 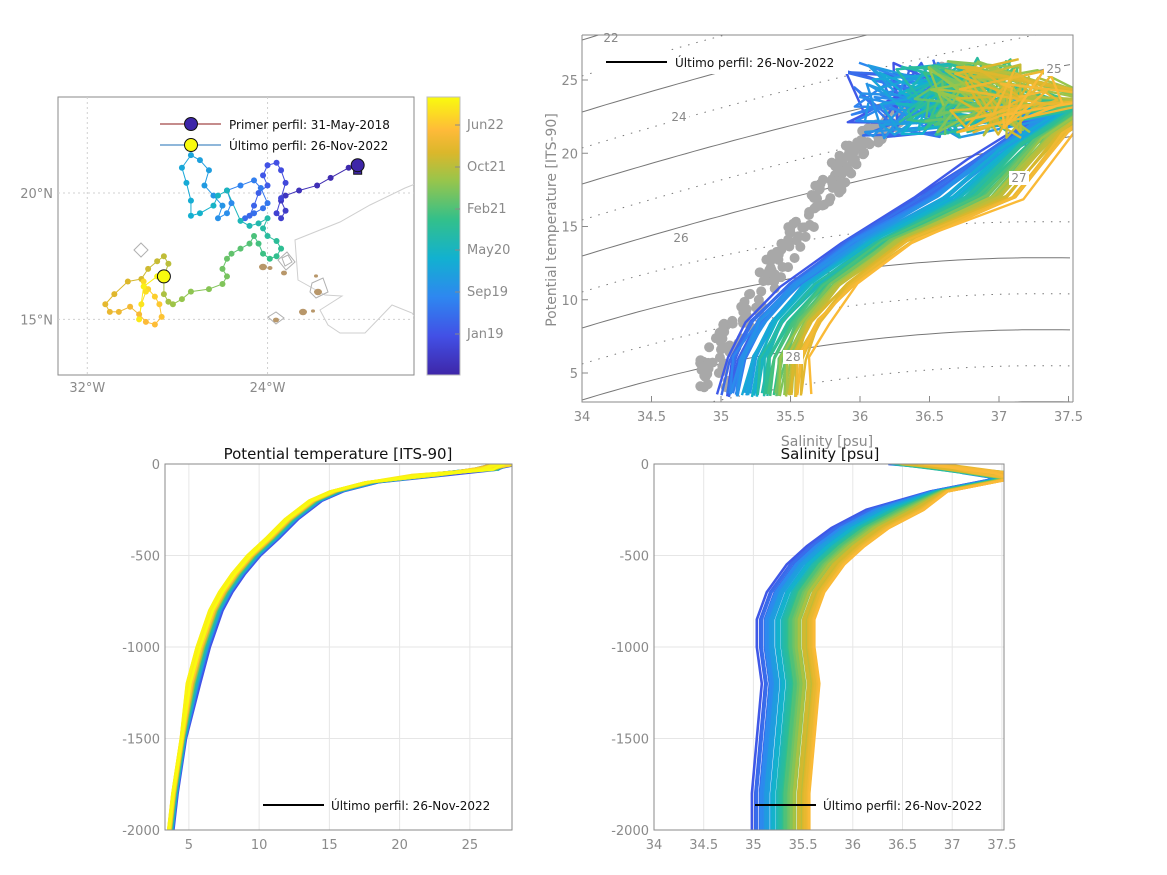 What do you see at coordinates (156, 465) in the screenshot?
I see `temp-ytick-label: 0` at bounding box center [156, 465].